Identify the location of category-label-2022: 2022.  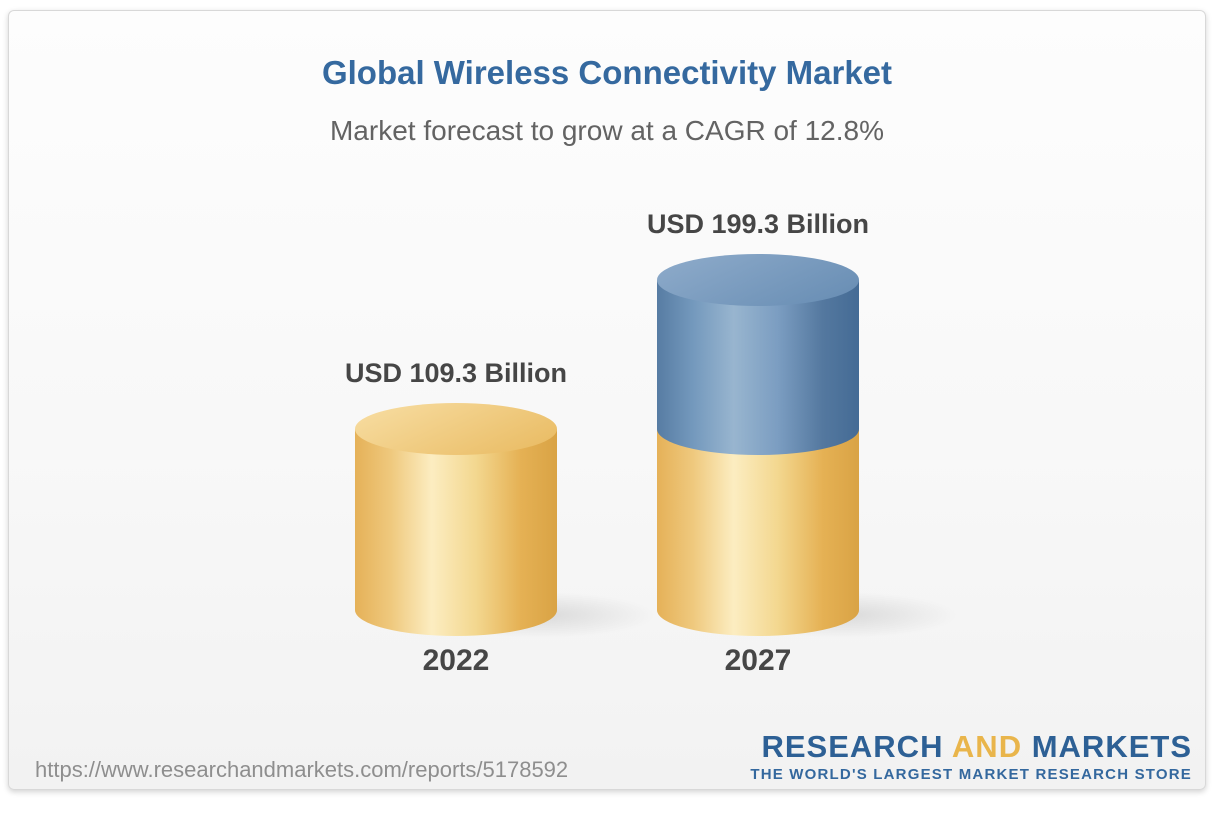
(456, 660).